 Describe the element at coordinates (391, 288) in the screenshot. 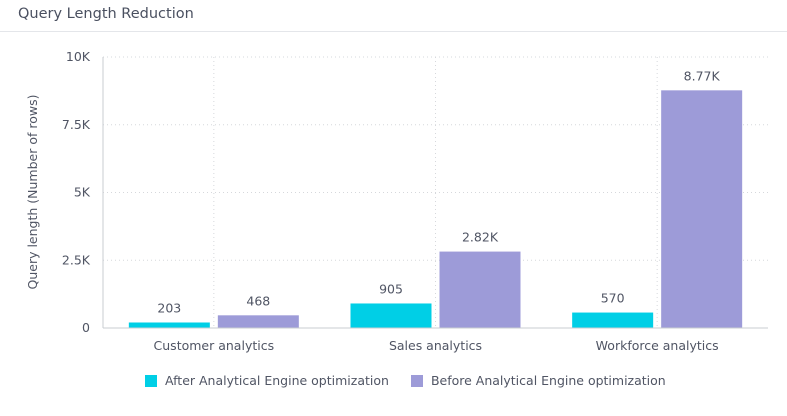

I see `data-label: 905` at that location.